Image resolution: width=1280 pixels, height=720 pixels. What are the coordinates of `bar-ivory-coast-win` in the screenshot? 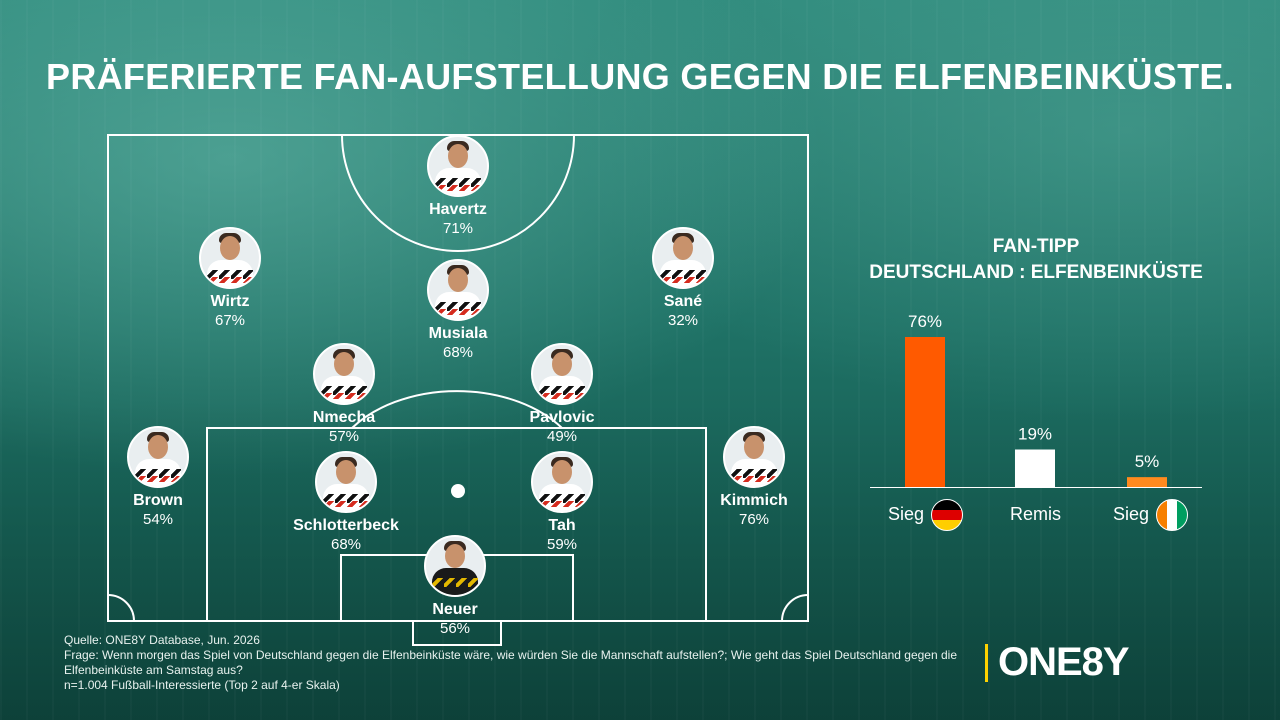 It's located at (1147, 482).